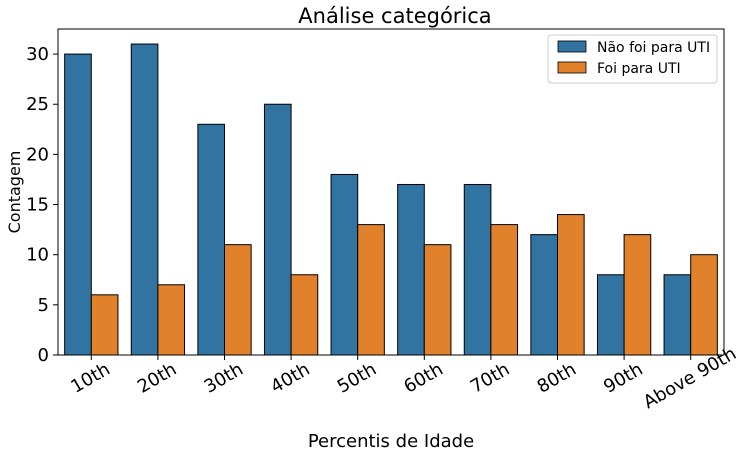  What do you see at coordinates (211, 239) in the screenshot?
I see `bar-nao-foi-para-uti-30th` at bounding box center [211, 239].